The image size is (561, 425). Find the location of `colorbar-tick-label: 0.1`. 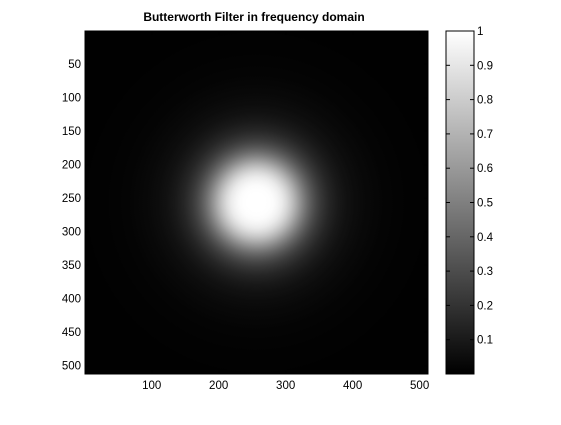

colorbar-tick-label: 0.1 is located at coordinates (485, 341).